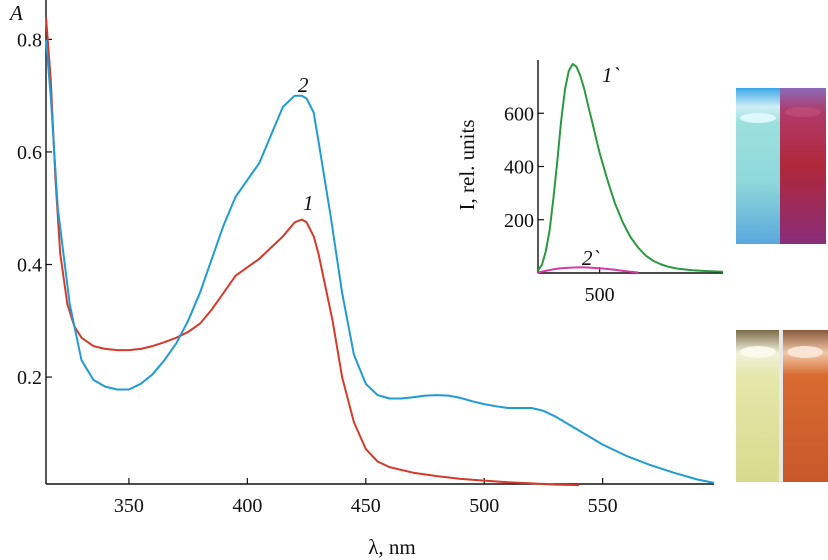 This screenshot has width=828, height=560. I want to click on fluorescence-cuvette-left, so click(758, 166).